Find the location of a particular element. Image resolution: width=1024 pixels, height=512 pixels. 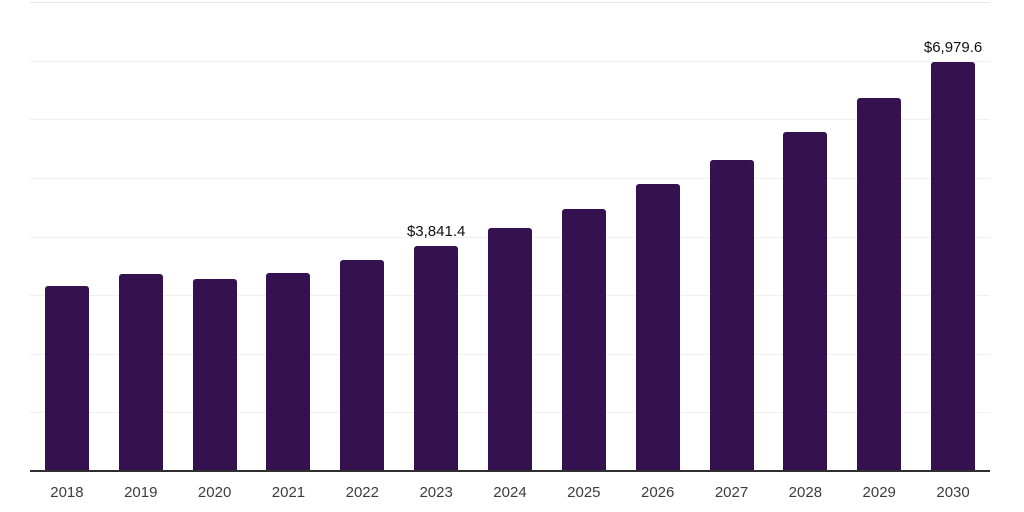

bar-2025 is located at coordinates (583, 339).